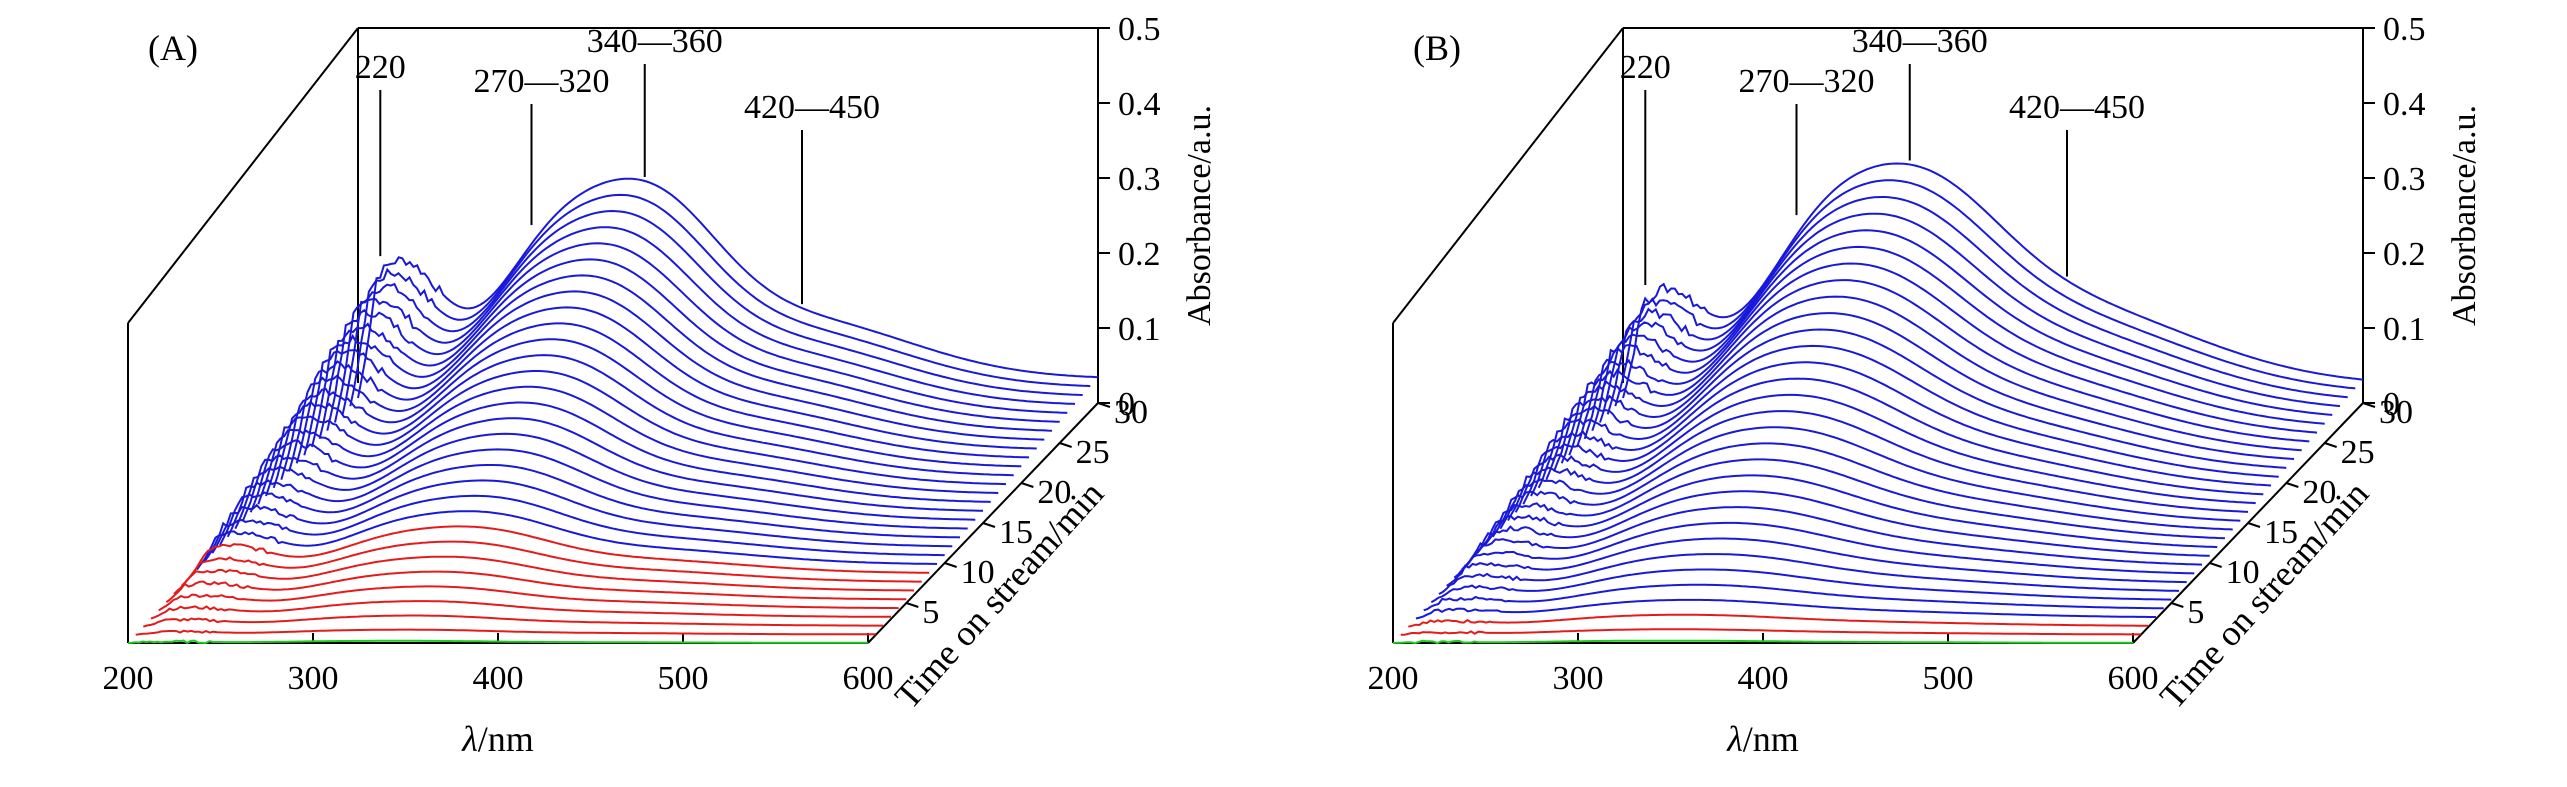 The width and height of the screenshot is (2567, 787). What do you see at coordinates (1437, 48) in the screenshot?
I see `panel-label: (B)` at bounding box center [1437, 48].